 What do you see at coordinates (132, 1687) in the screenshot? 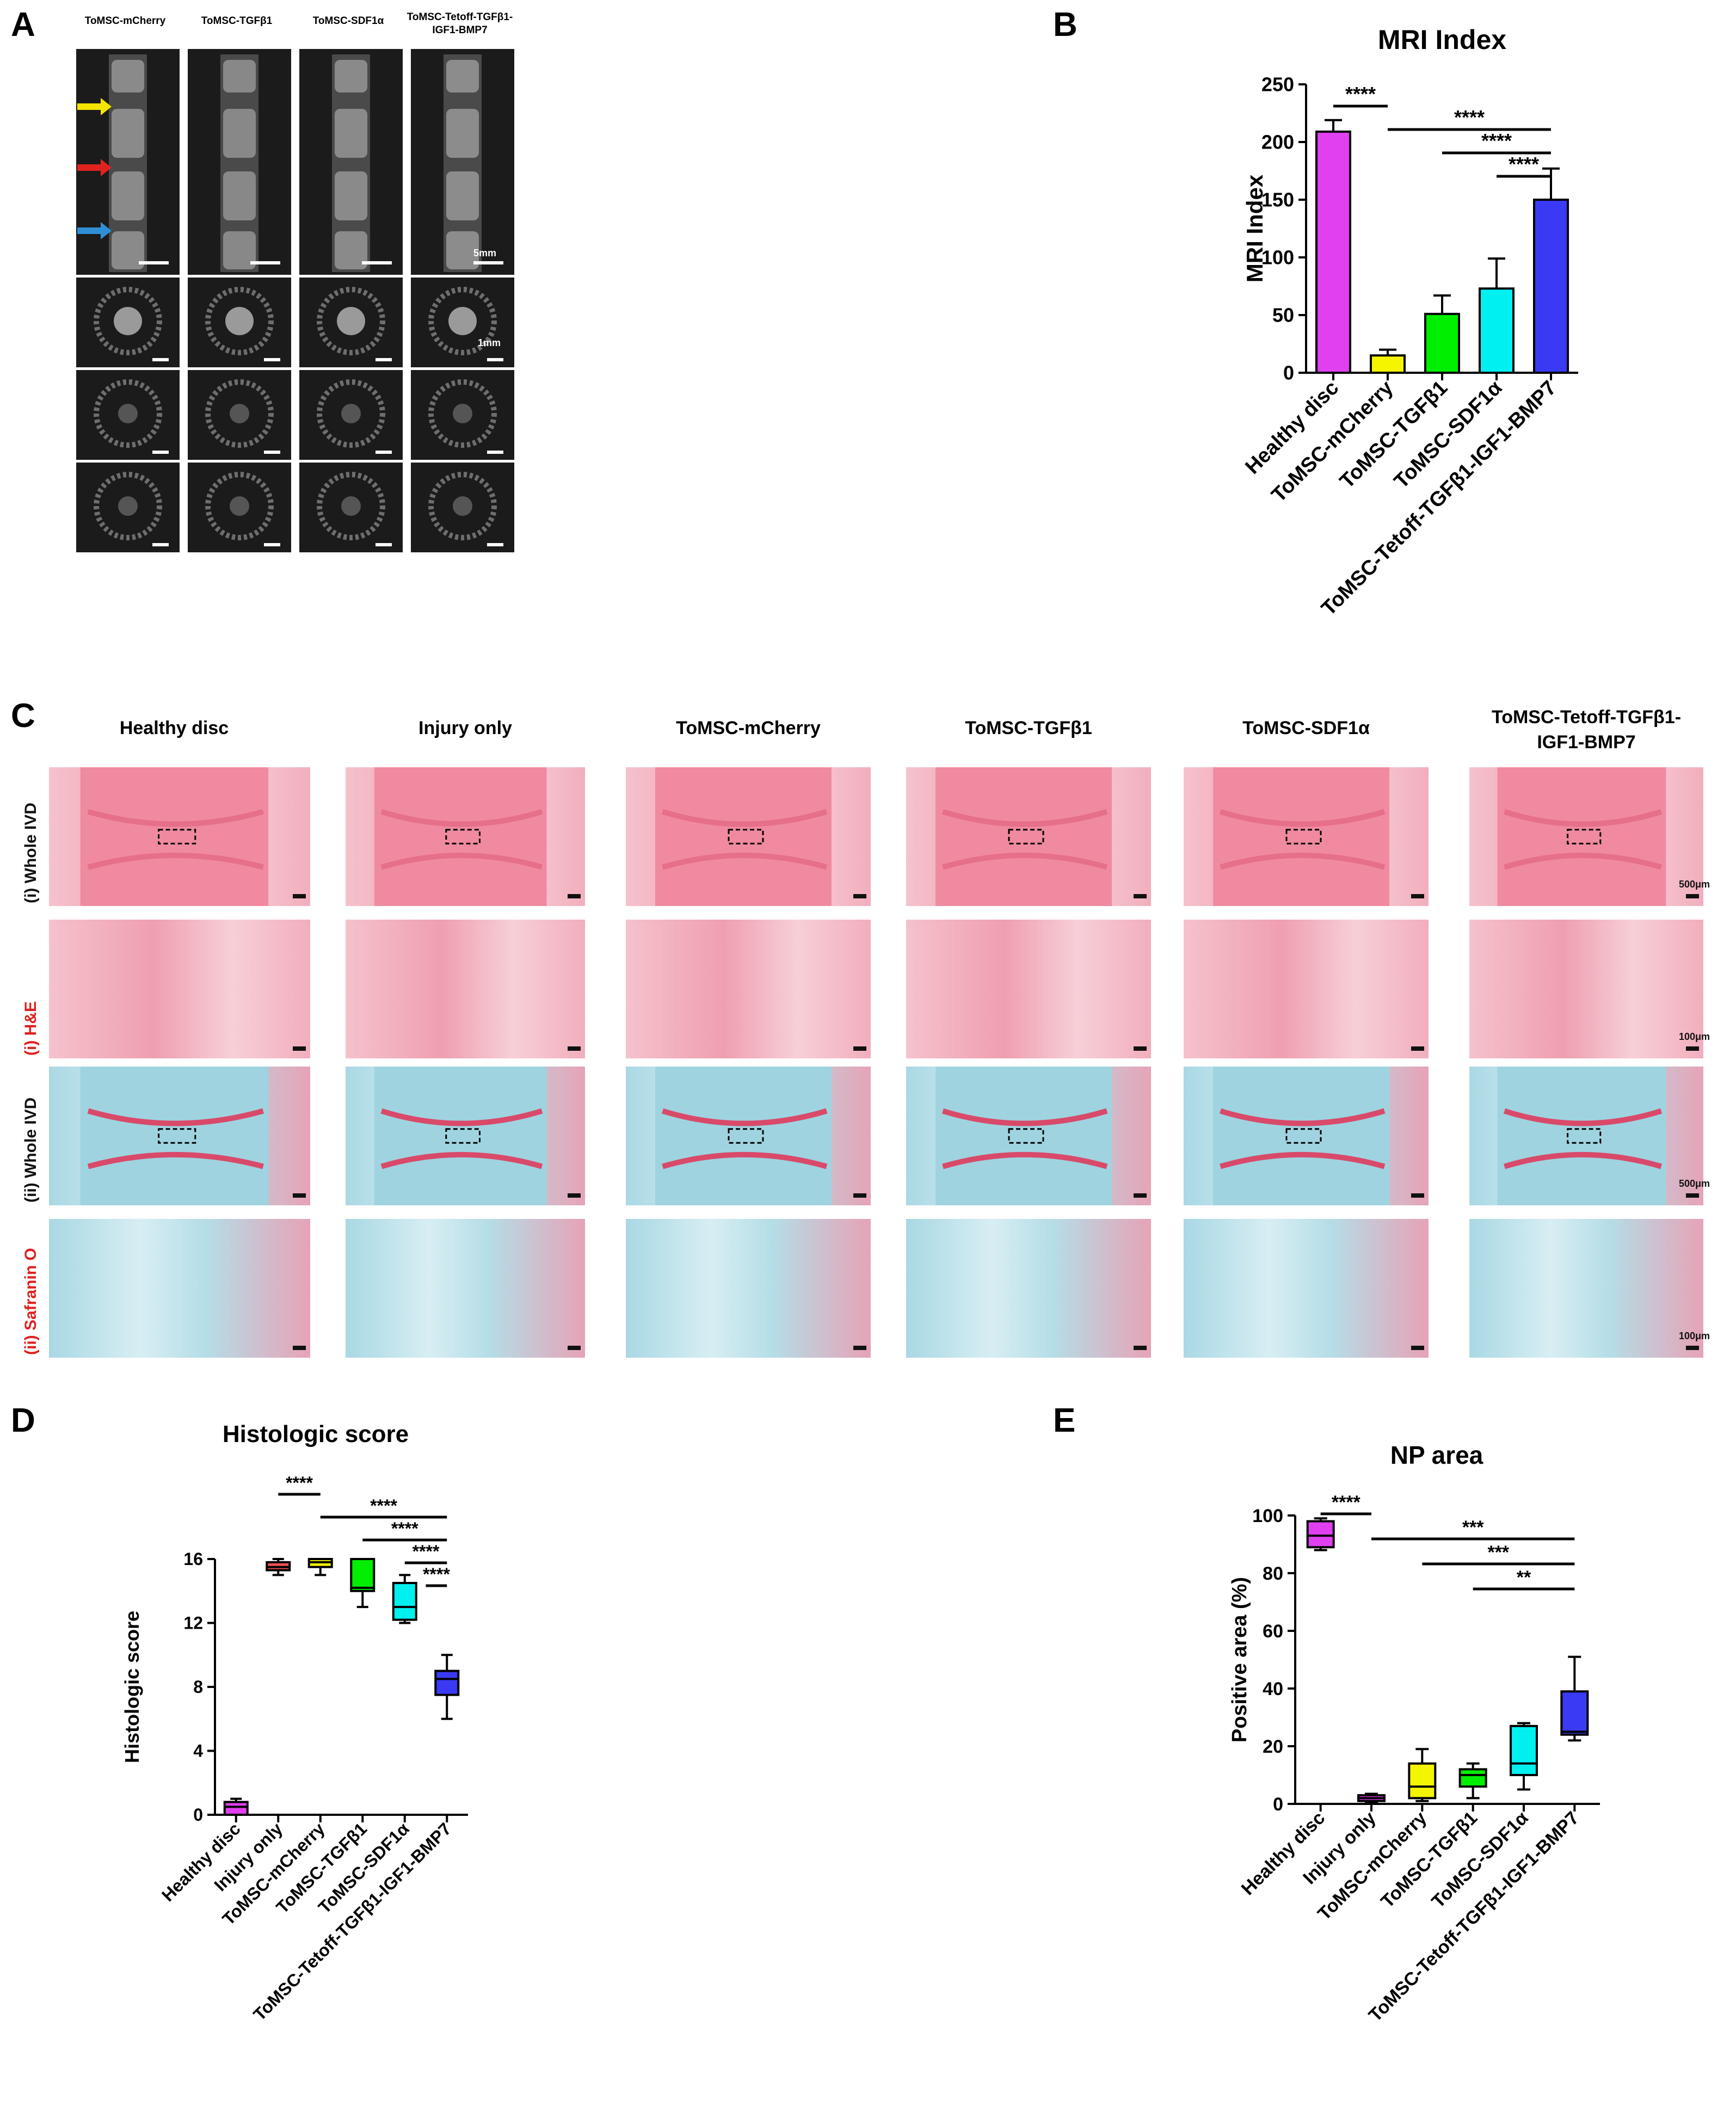
I see `y-axis-label: Histologic score` at bounding box center [132, 1687].